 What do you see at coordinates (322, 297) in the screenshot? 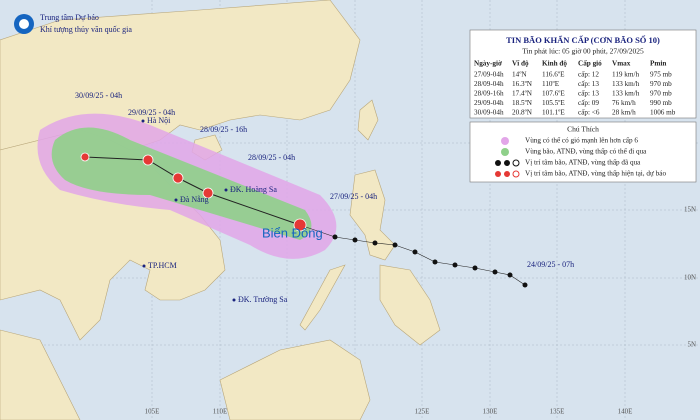
I see `palawan` at bounding box center [322, 297].